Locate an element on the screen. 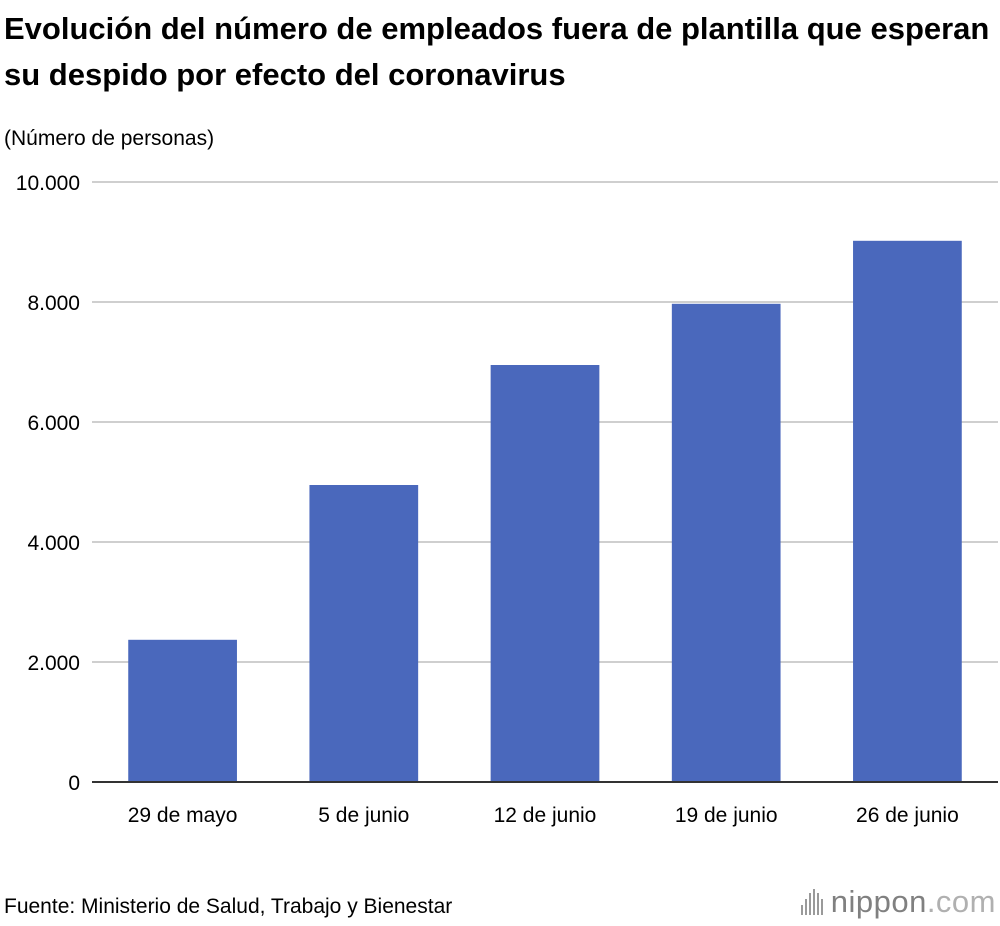  y-tick-label: 2.000 is located at coordinates (53, 663).